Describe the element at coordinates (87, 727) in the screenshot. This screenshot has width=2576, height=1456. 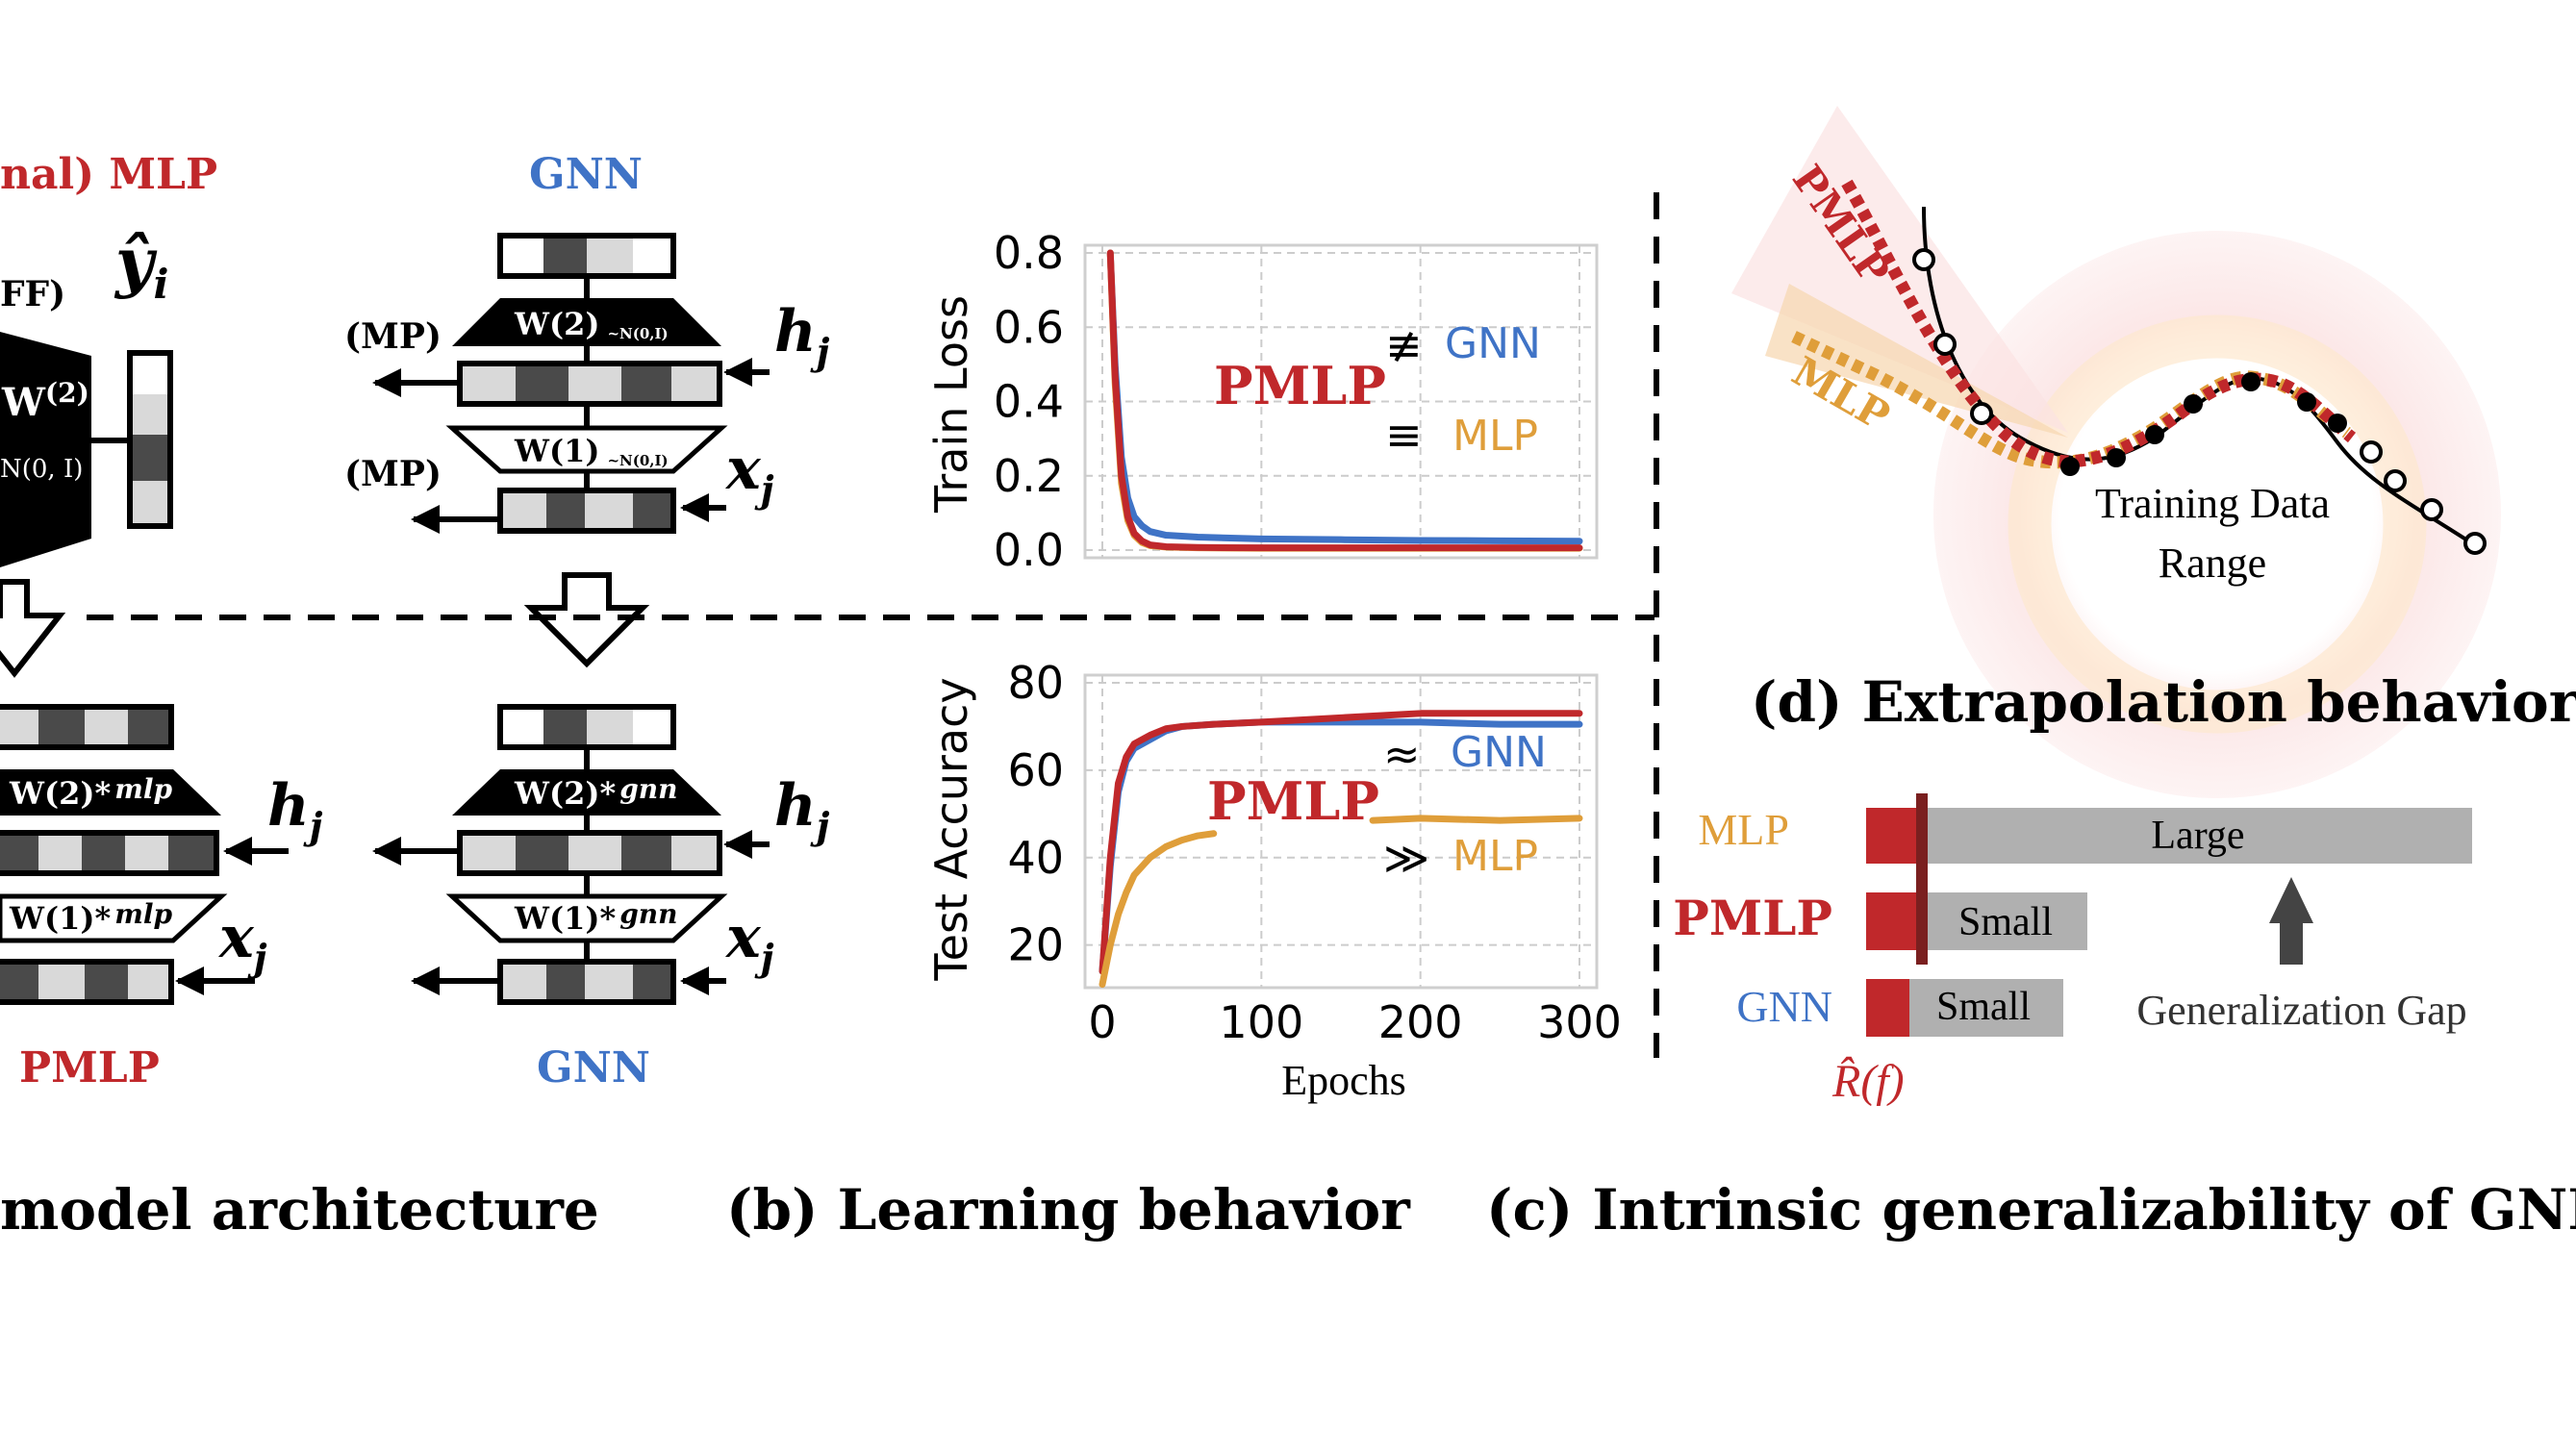
I see `pmlp-output-vector` at that location.